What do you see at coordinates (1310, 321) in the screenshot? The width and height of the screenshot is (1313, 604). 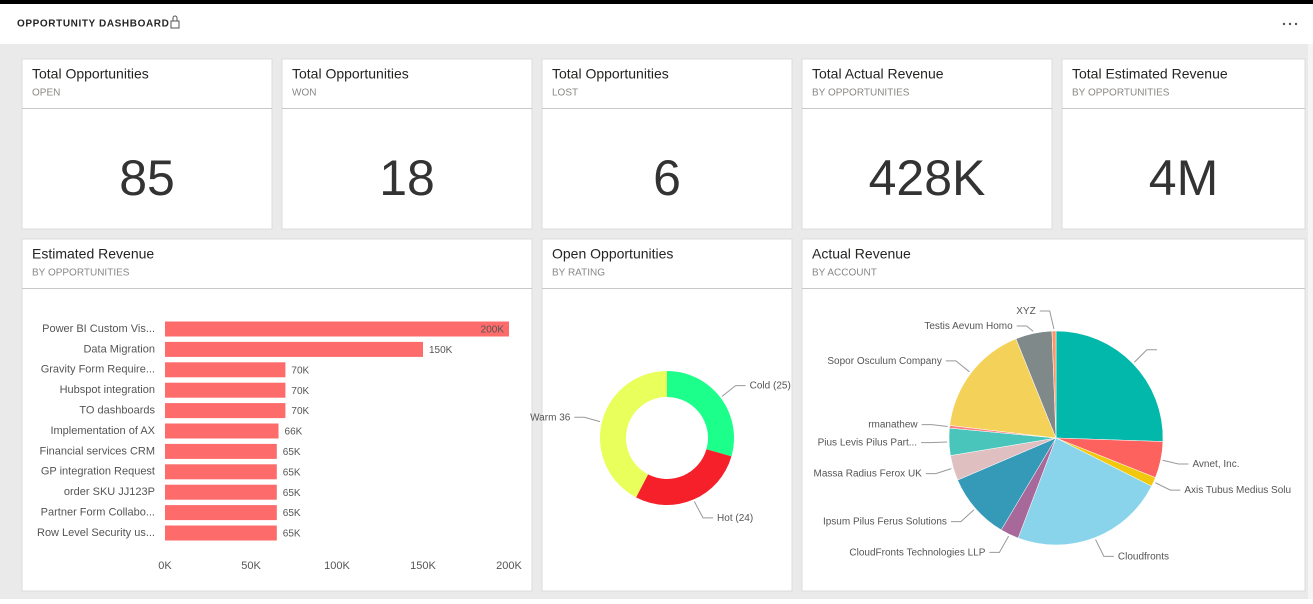 I see `scrollbar` at bounding box center [1310, 321].